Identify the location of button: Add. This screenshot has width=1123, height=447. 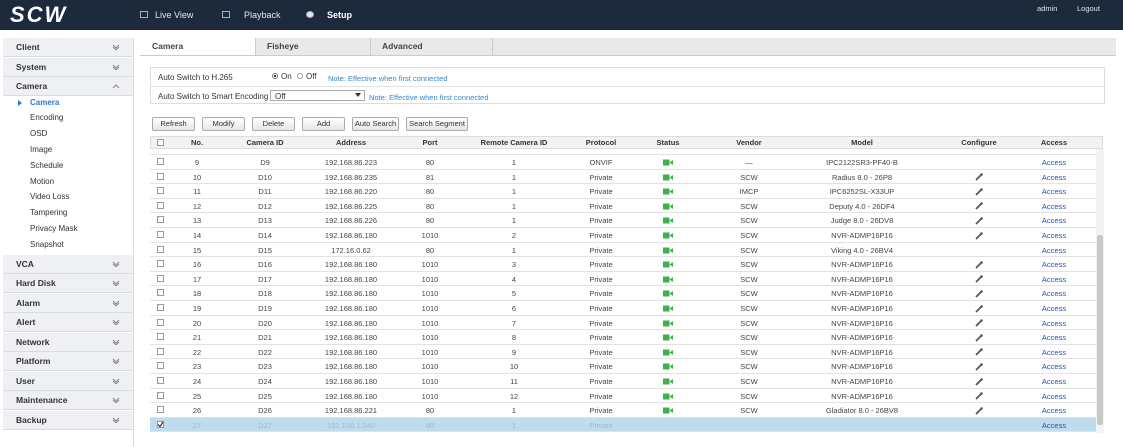
(323, 124).